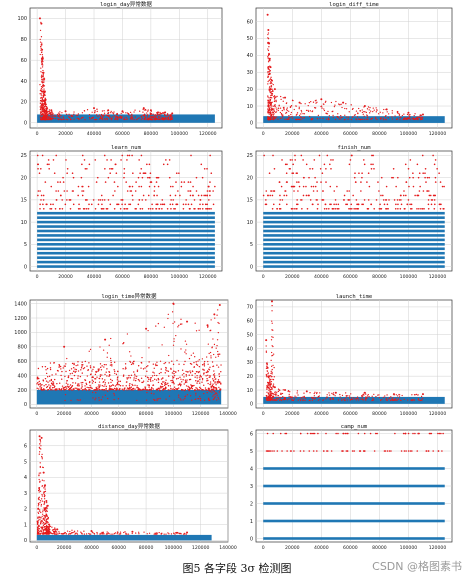 The height and width of the screenshot is (580, 474). What do you see at coordinates (250, 349) in the screenshot?
I see `y-tick-label: 40` at bounding box center [250, 349].